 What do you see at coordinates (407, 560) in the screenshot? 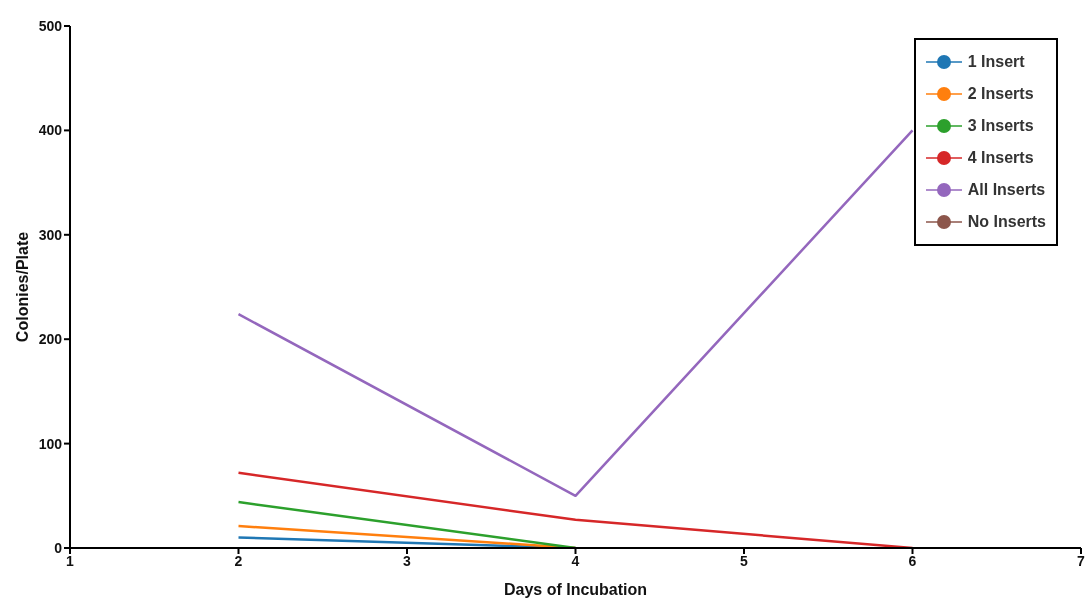
I see `x-tick-label: 3` at bounding box center [407, 560].